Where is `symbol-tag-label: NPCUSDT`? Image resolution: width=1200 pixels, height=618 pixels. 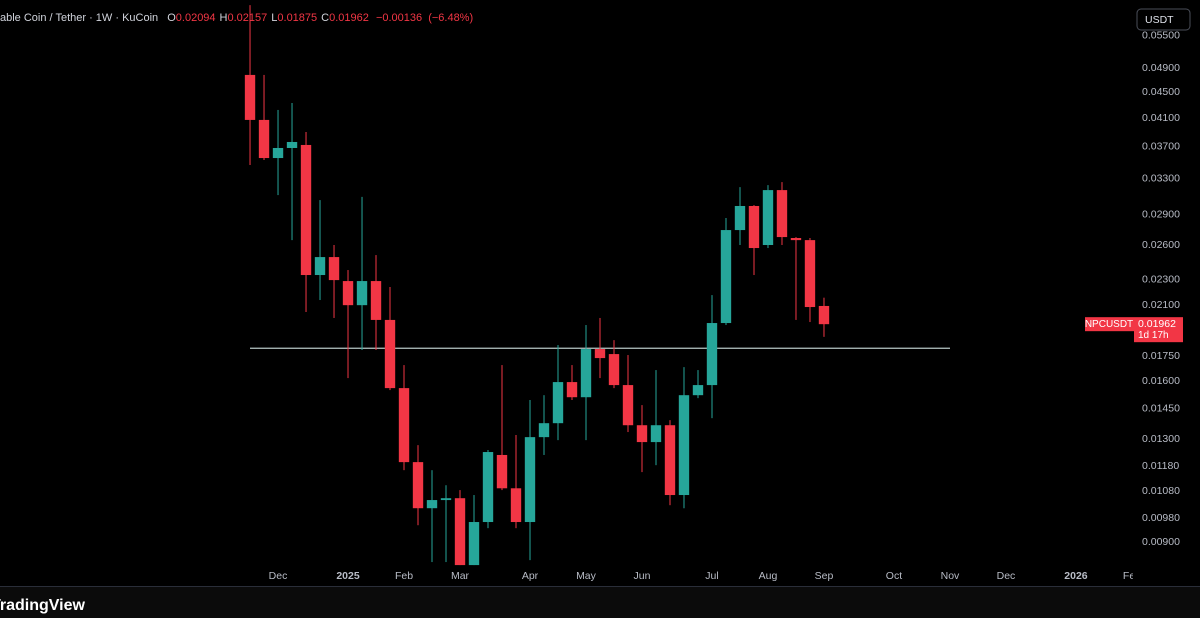 symbol-tag-label: NPCUSDT is located at coordinates (1109, 324).